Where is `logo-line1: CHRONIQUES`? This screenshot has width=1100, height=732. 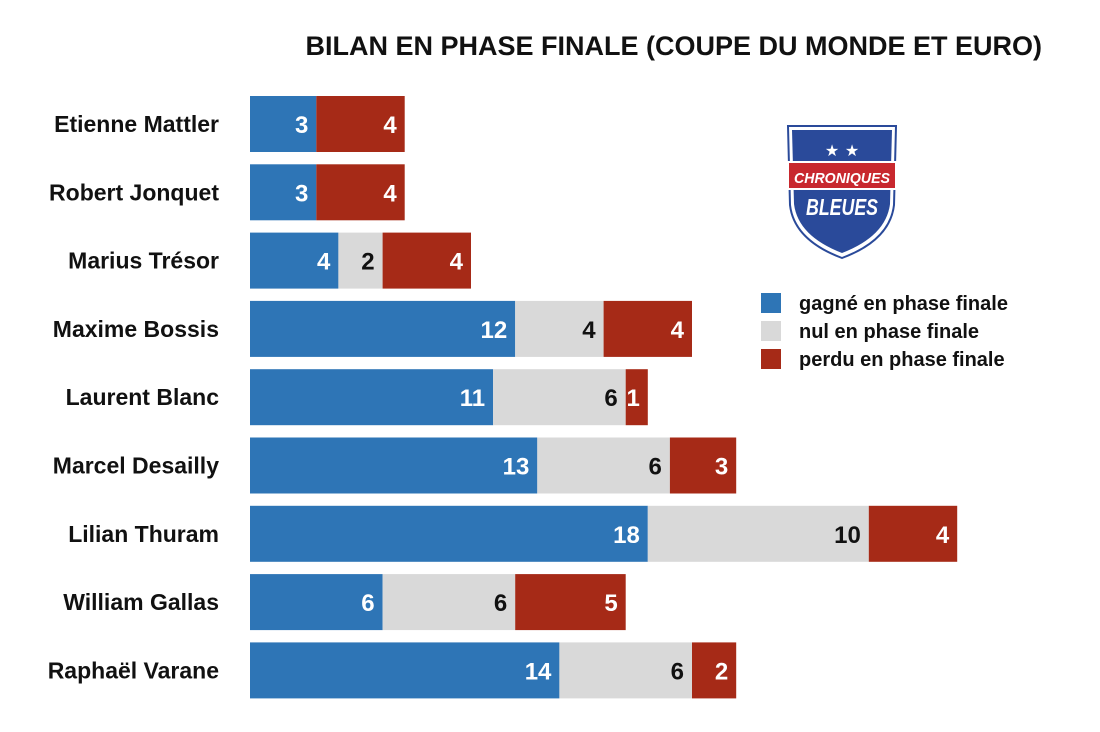
logo-line1: CHRONIQUES is located at coordinates (842, 178).